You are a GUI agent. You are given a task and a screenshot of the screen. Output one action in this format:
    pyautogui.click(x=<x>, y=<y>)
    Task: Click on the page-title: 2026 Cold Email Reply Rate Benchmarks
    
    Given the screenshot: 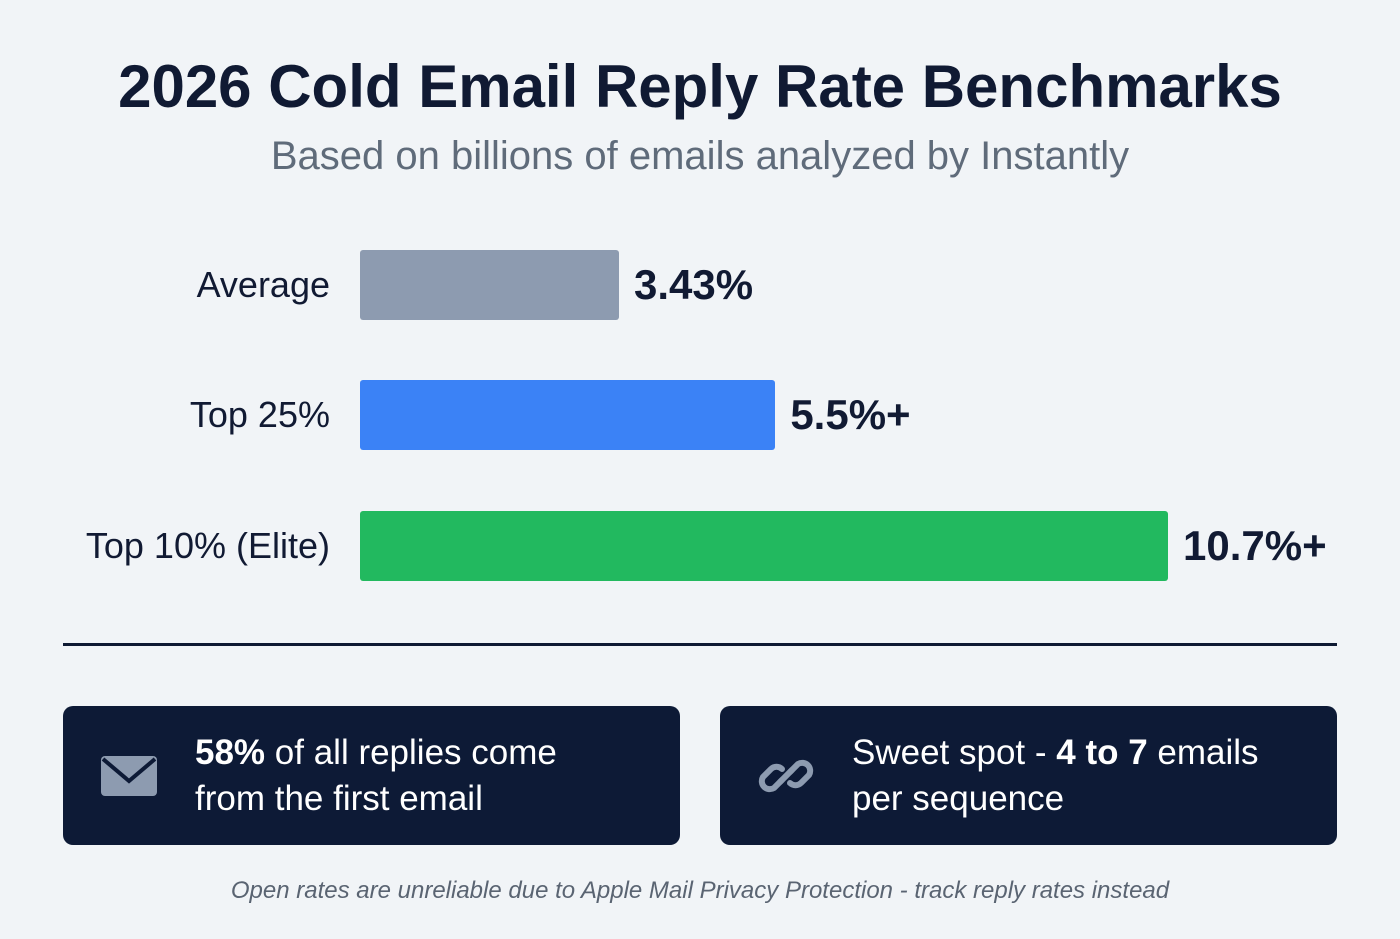 What is the action you would take?
    pyautogui.click(x=700, y=86)
    